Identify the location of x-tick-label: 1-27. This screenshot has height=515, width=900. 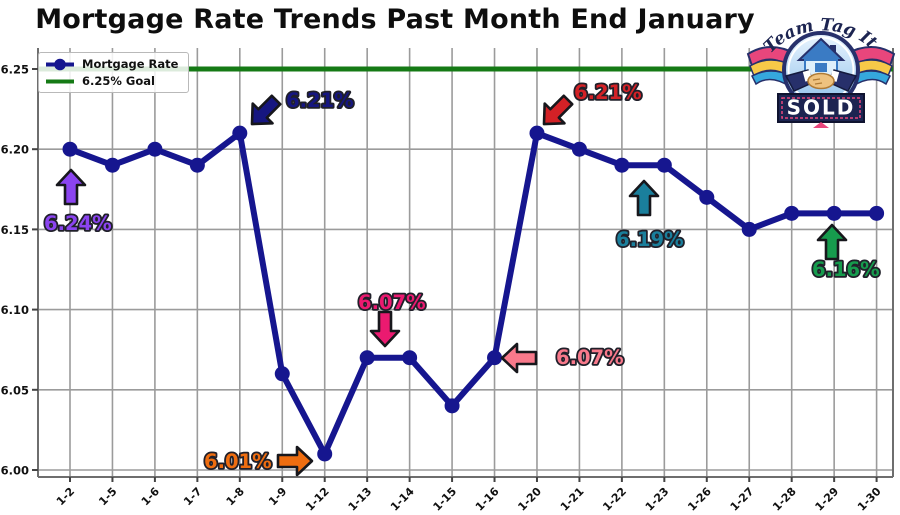
(742, 499).